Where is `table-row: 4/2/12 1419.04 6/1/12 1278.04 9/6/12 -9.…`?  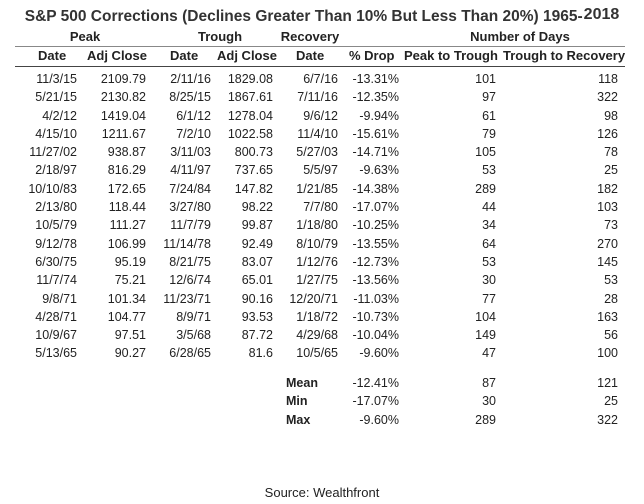 table-row: 4/2/12 1419.04 6/1/12 1278.04 9/6/12 -9.… is located at coordinates (322, 118).